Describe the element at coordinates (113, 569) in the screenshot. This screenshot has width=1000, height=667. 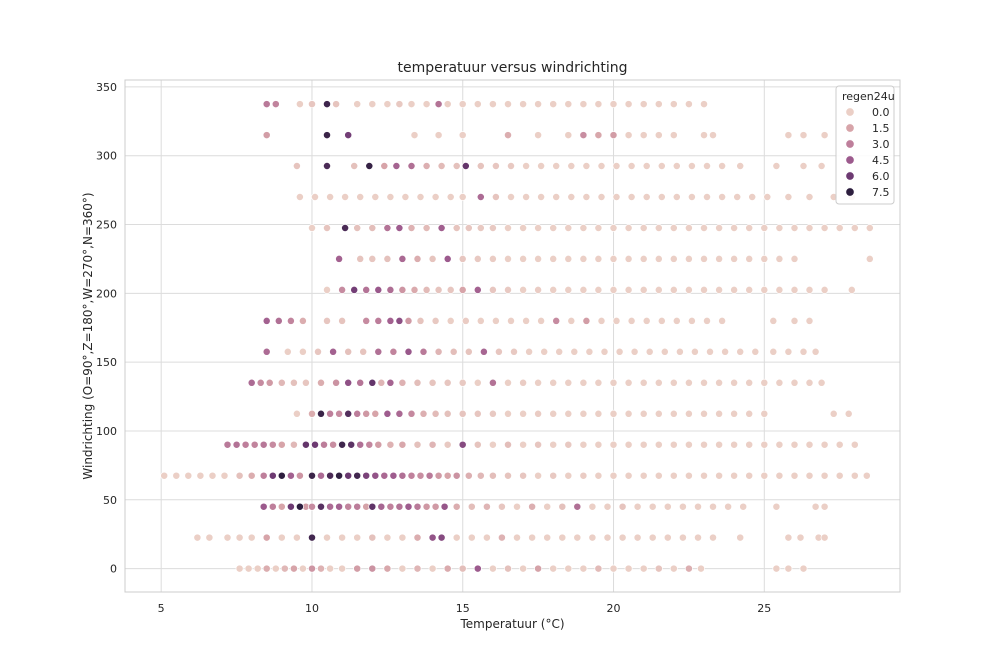
I see `y-tick-label: 0` at that location.